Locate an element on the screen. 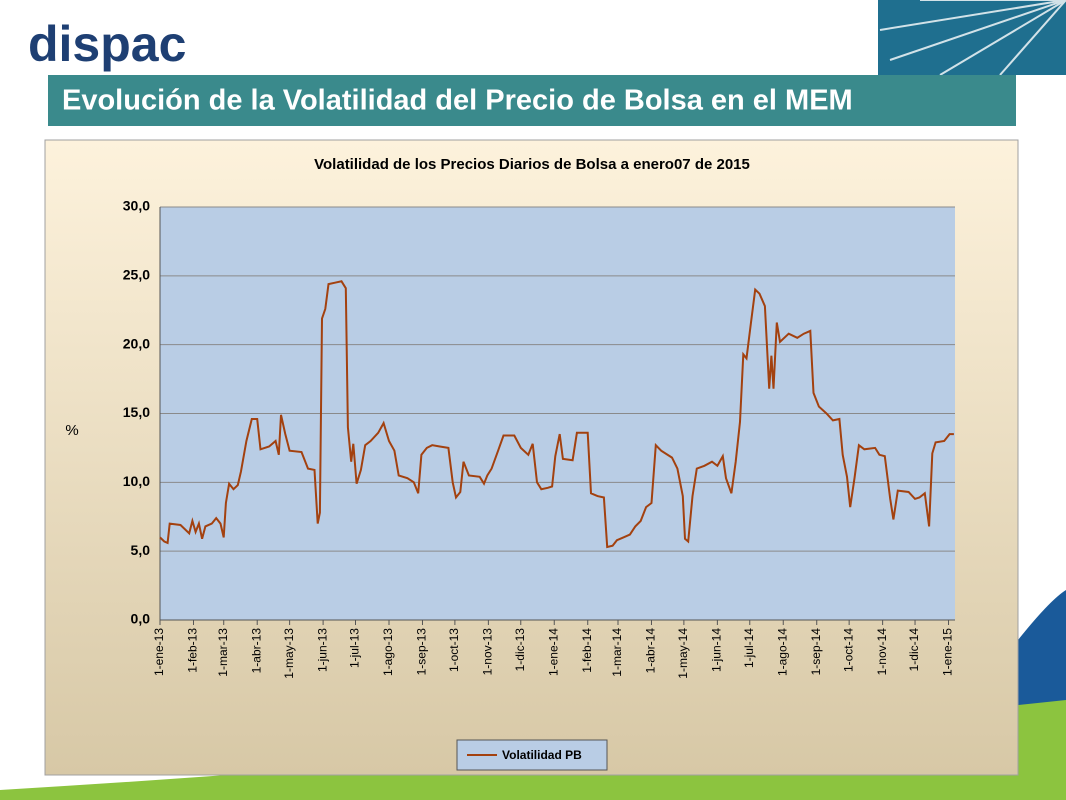 This screenshot has height=800, width=1066. y-axis-label: % is located at coordinates (71, 430).